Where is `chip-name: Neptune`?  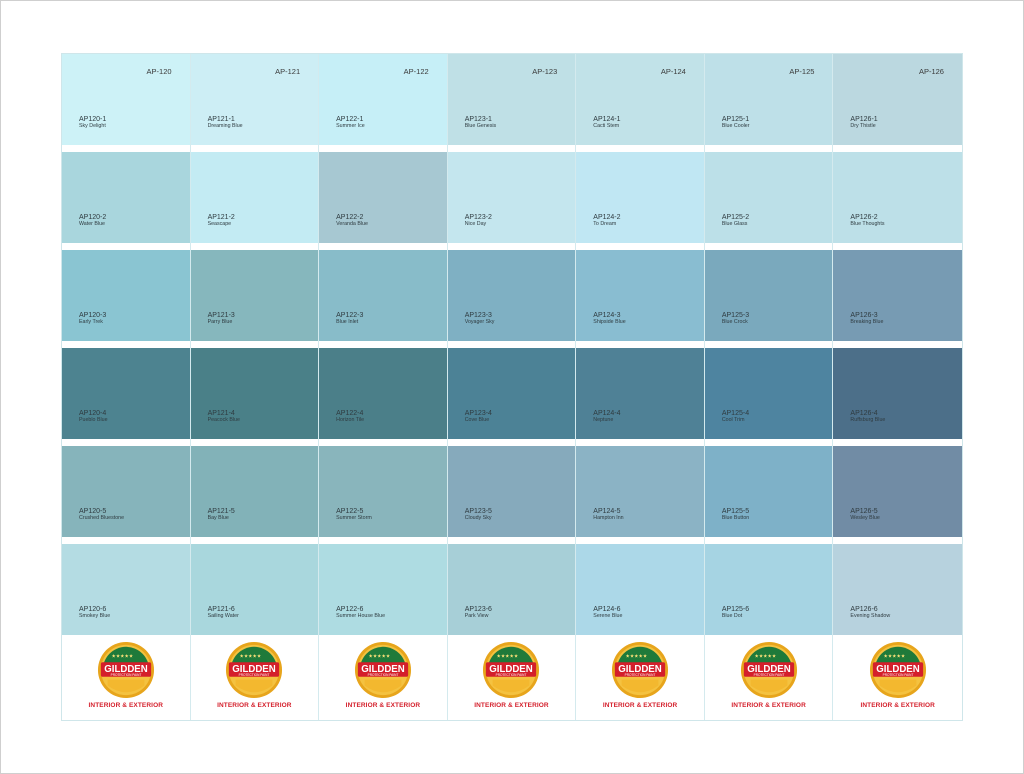
chip-name: Neptune is located at coordinates (603, 420).